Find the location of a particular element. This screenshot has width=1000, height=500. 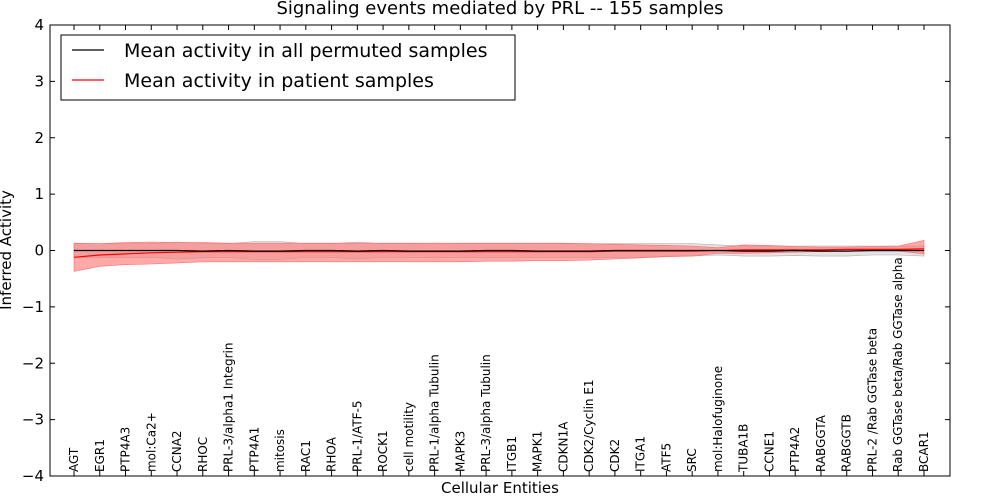

x-axis-label: Cellular Entities is located at coordinates (500, 488).